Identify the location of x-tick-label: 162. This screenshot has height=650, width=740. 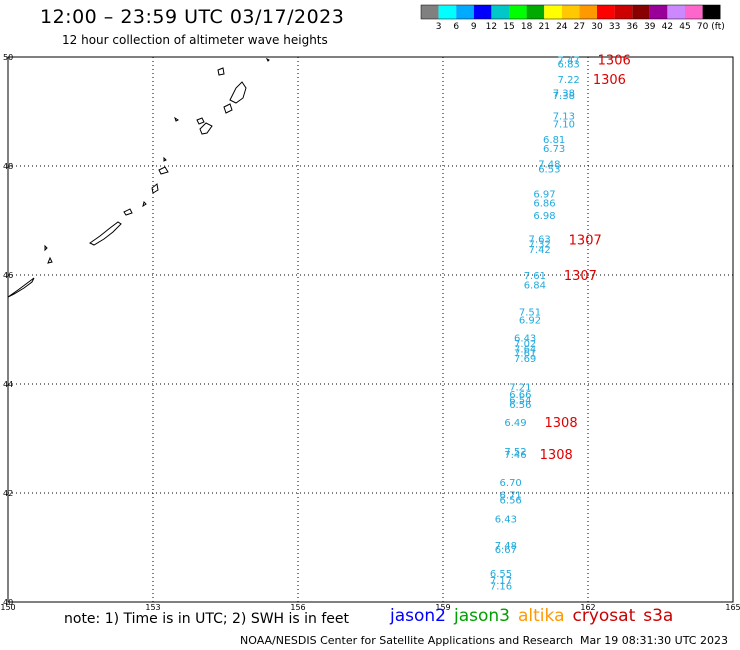
(587, 607).